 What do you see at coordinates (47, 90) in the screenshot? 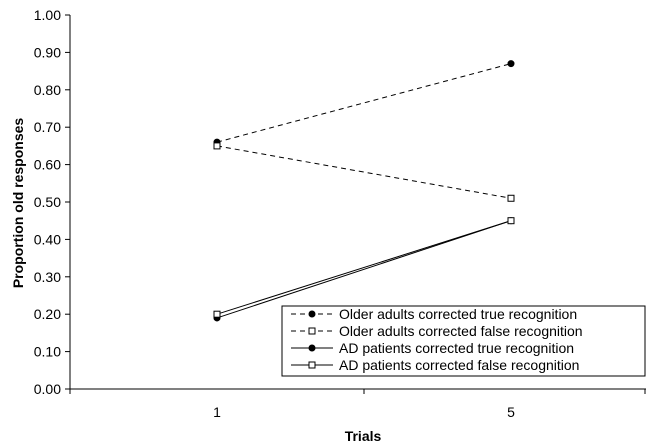
I see `y-tick-label: 0.80` at bounding box center [47, 90].